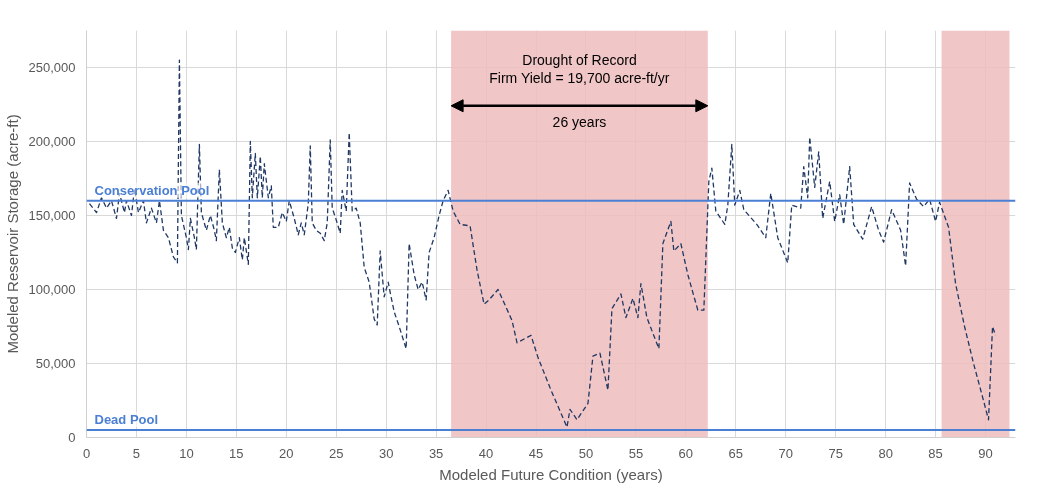 This screenshot has width=1047, height=490. I want to click on x-tick-label: 80, so click(885, 453).